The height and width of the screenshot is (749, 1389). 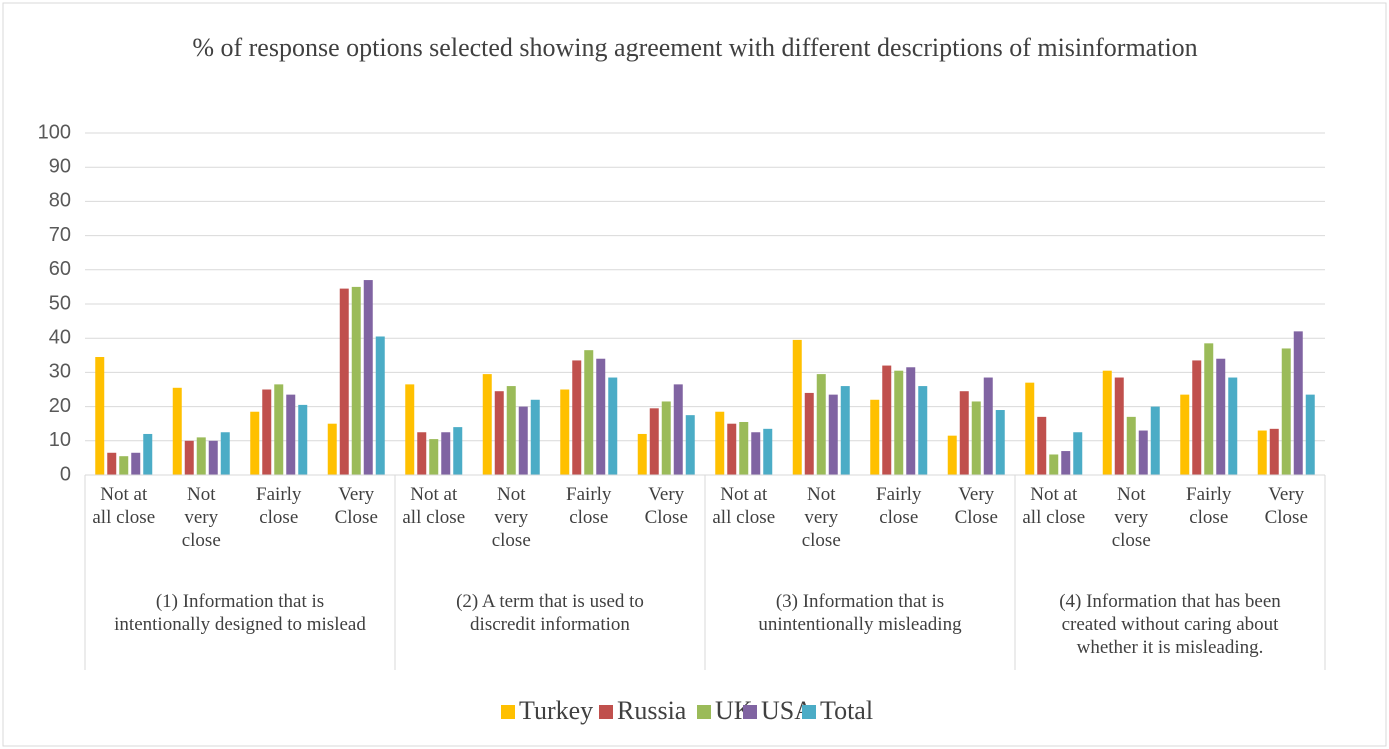 I want to click on legend-label: Russia, so click(x=652, y=710).